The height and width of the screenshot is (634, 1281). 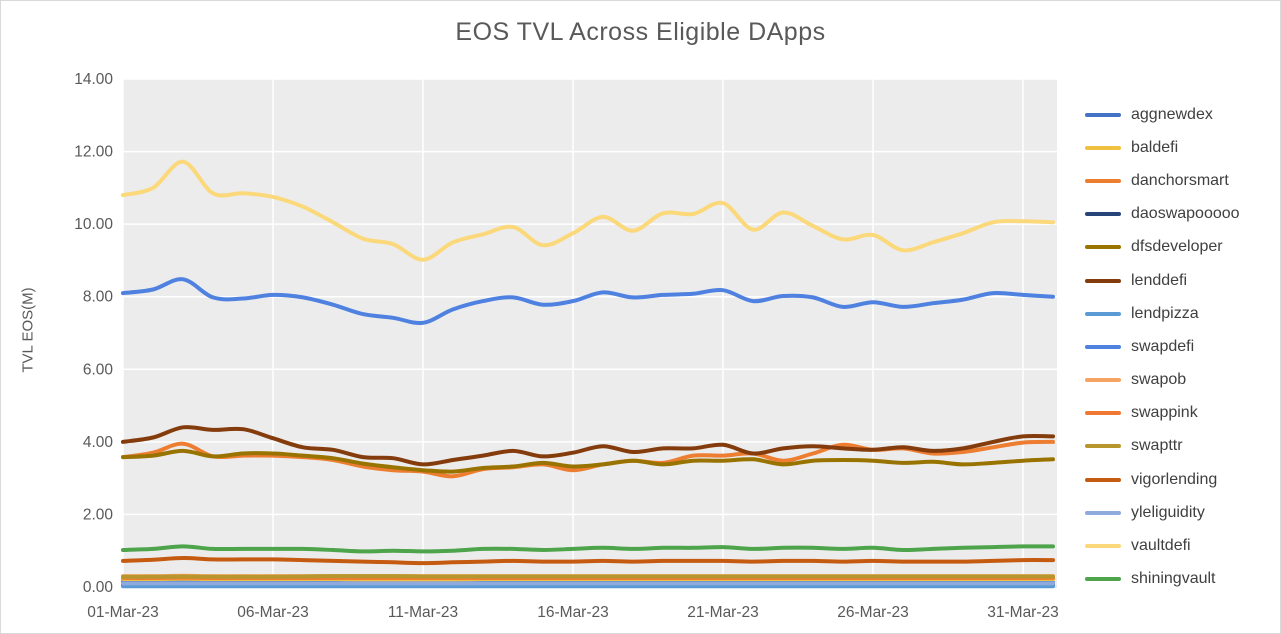 I want to click on legend-item-swapdefi: swapdefi, so click(x=1180, y=346).